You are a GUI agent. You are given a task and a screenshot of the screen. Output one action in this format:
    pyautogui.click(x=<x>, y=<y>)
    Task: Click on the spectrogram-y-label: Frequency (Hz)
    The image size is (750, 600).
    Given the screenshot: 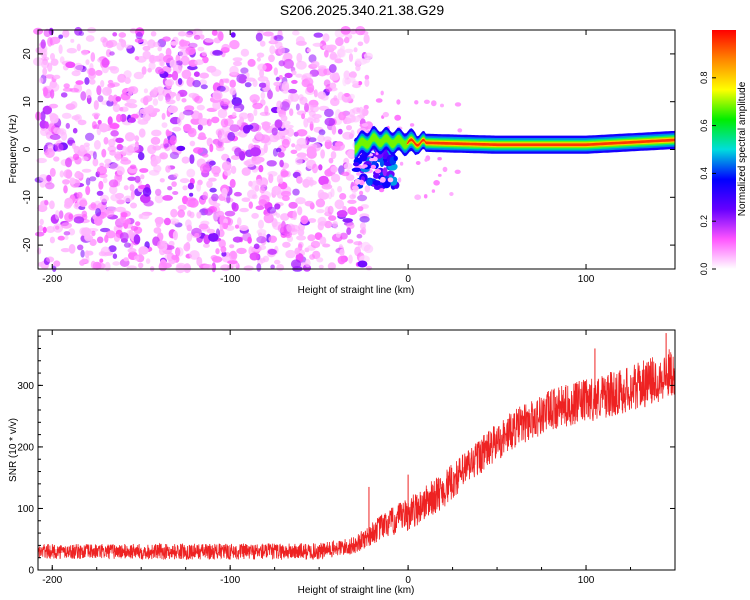 What is the action you would take?
    pyautogui.click(x=13, y=149)
    